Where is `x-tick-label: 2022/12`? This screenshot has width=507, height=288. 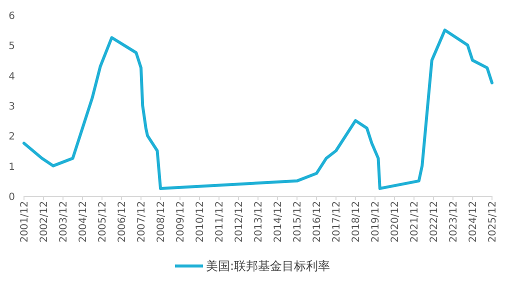 x-tick-label: 2022/12 is located at coordinates (434, 222).